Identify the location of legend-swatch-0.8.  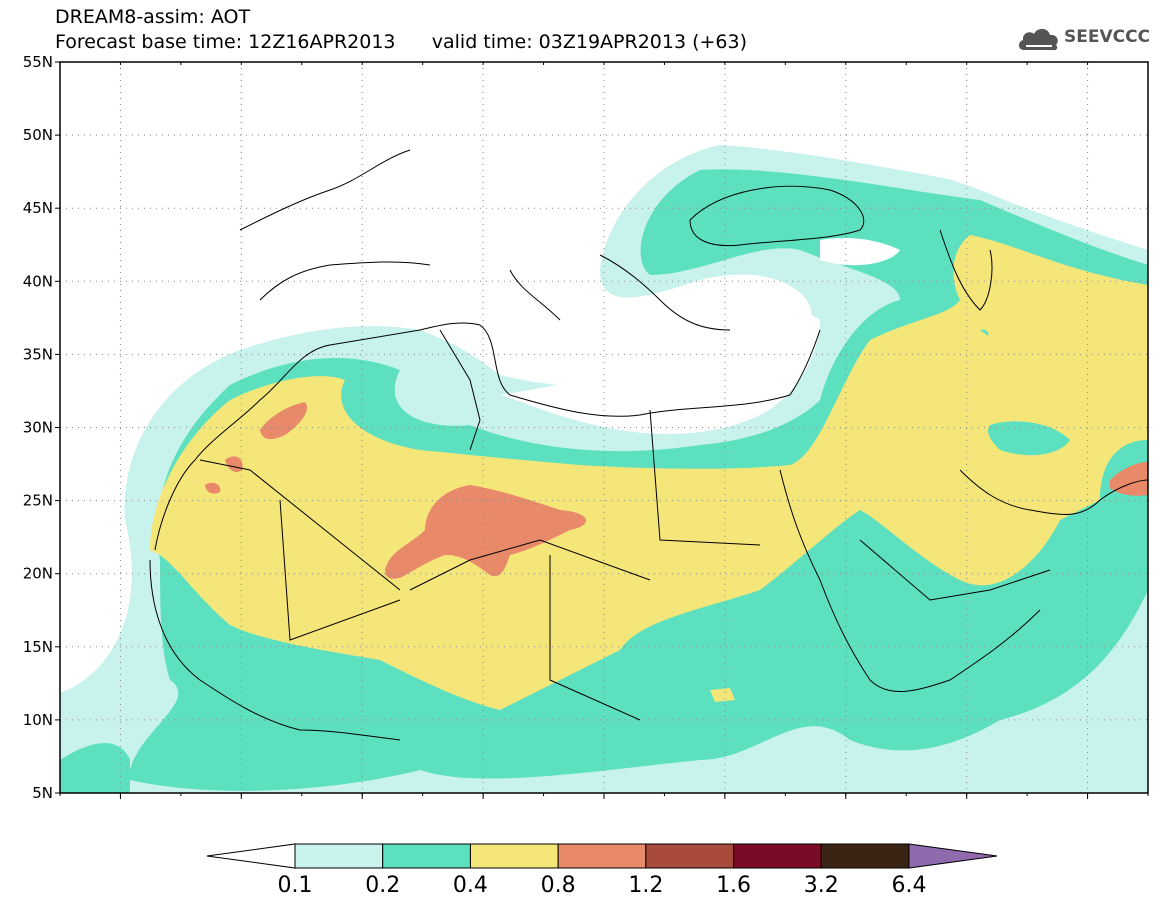
(602, 856).